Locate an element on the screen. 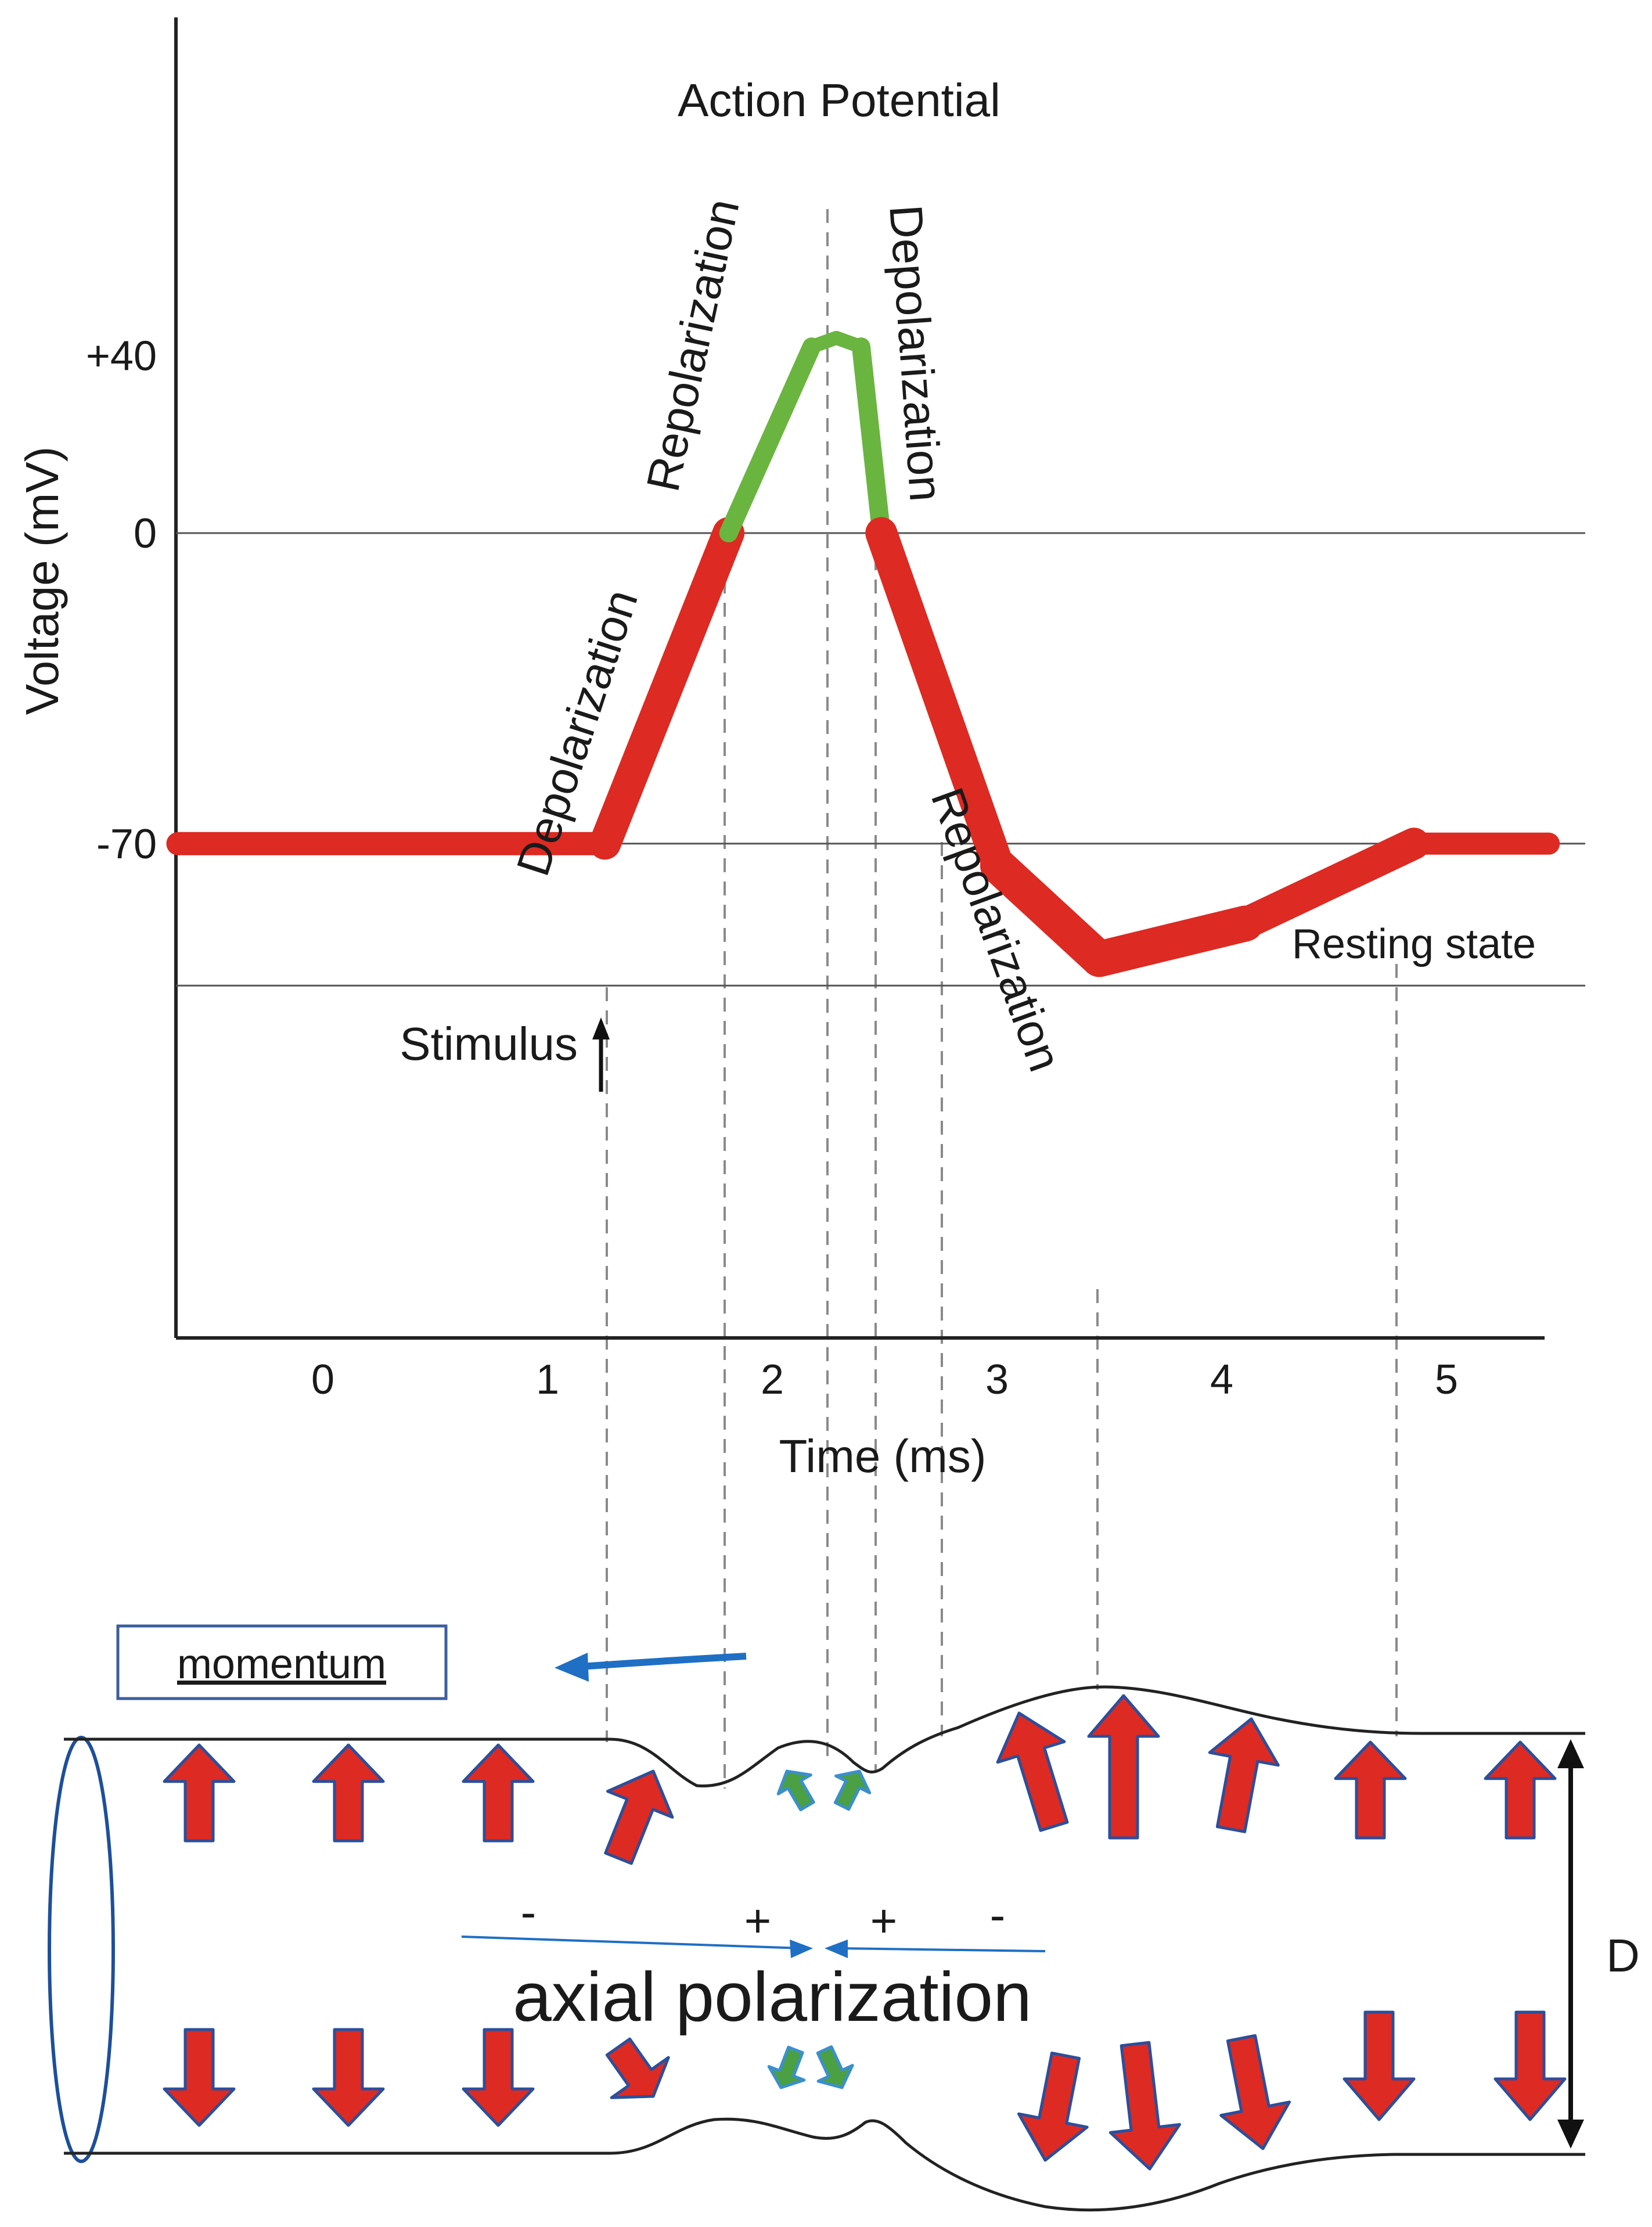  momentum-arrow is located at coordinates (651, 1667).